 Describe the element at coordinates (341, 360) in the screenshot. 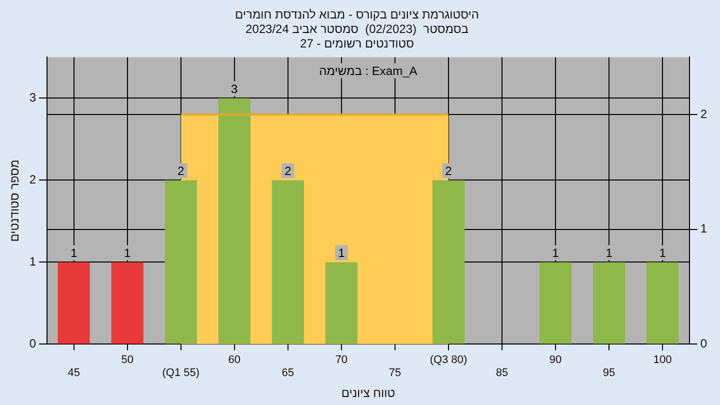

I see `x-tick-label: 70` at that location.